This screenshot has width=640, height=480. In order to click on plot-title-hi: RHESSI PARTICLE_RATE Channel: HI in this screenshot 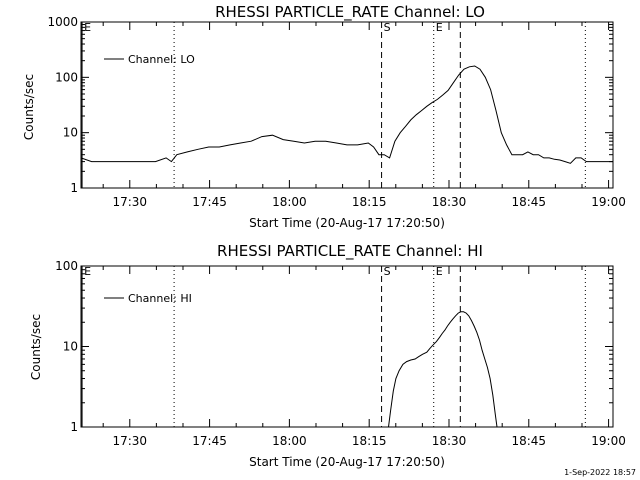, I will do `click(350, 251)`.